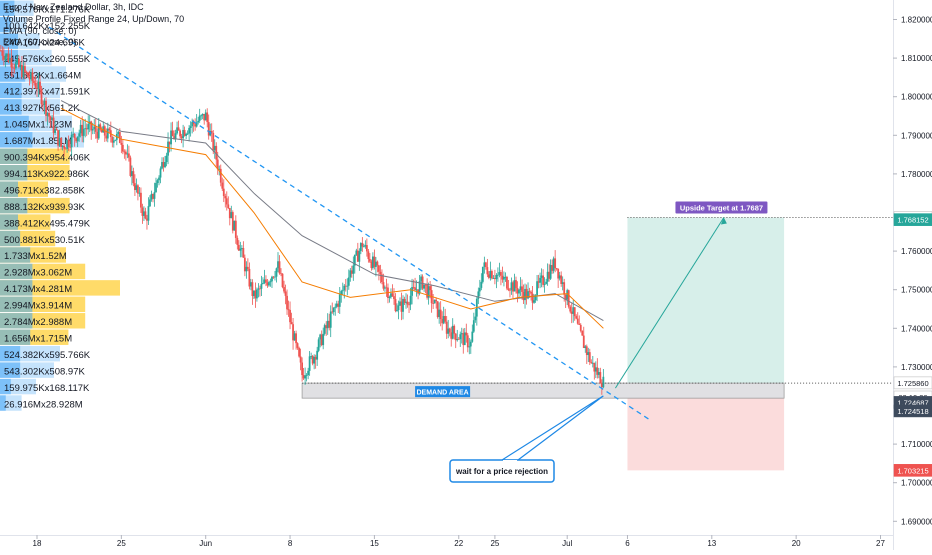  What do you see at coordinates (916, 367) in the screenshot?
I see `y-tick-label: 1.730000` at bounding box center [916, 367].